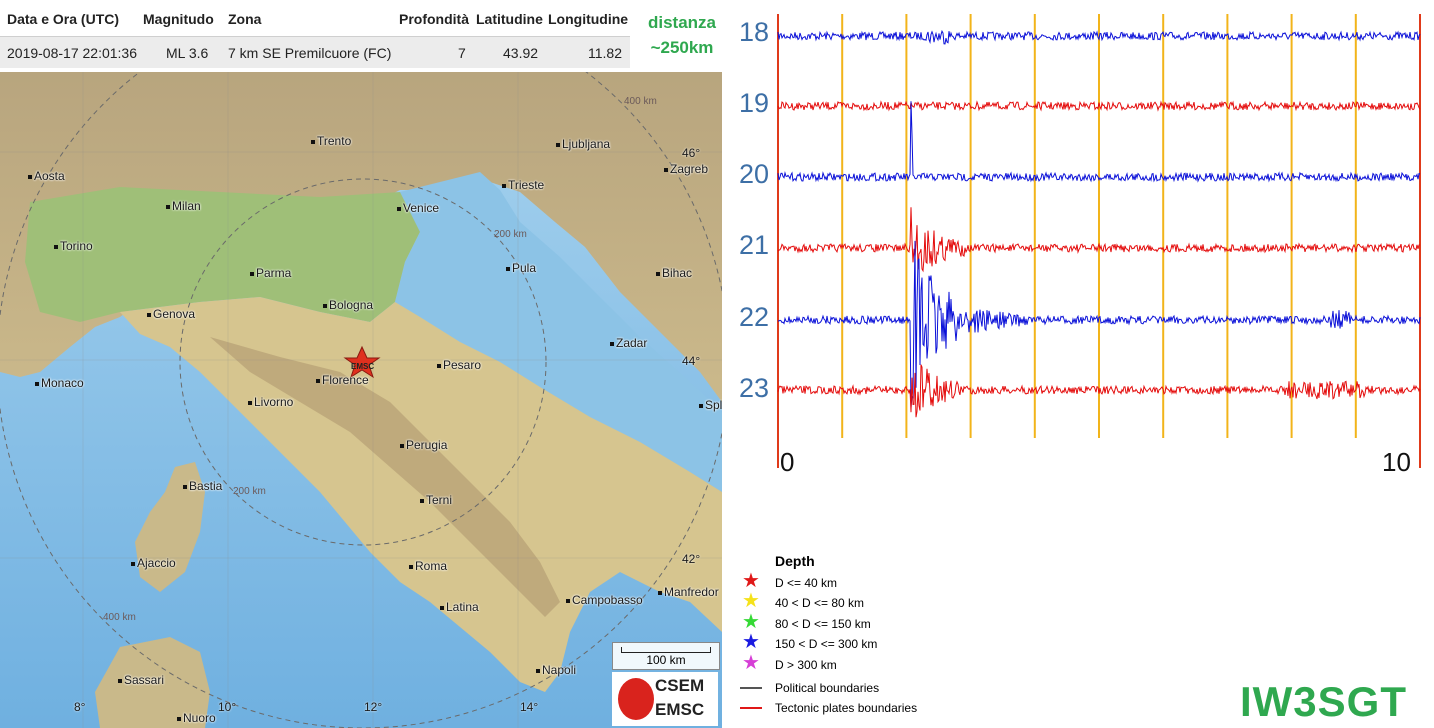  What do you see at coordinates (789, 663) in the screenshot?
I see `legend-item: ★ D > 300 km` at bounding box center [789, 663].